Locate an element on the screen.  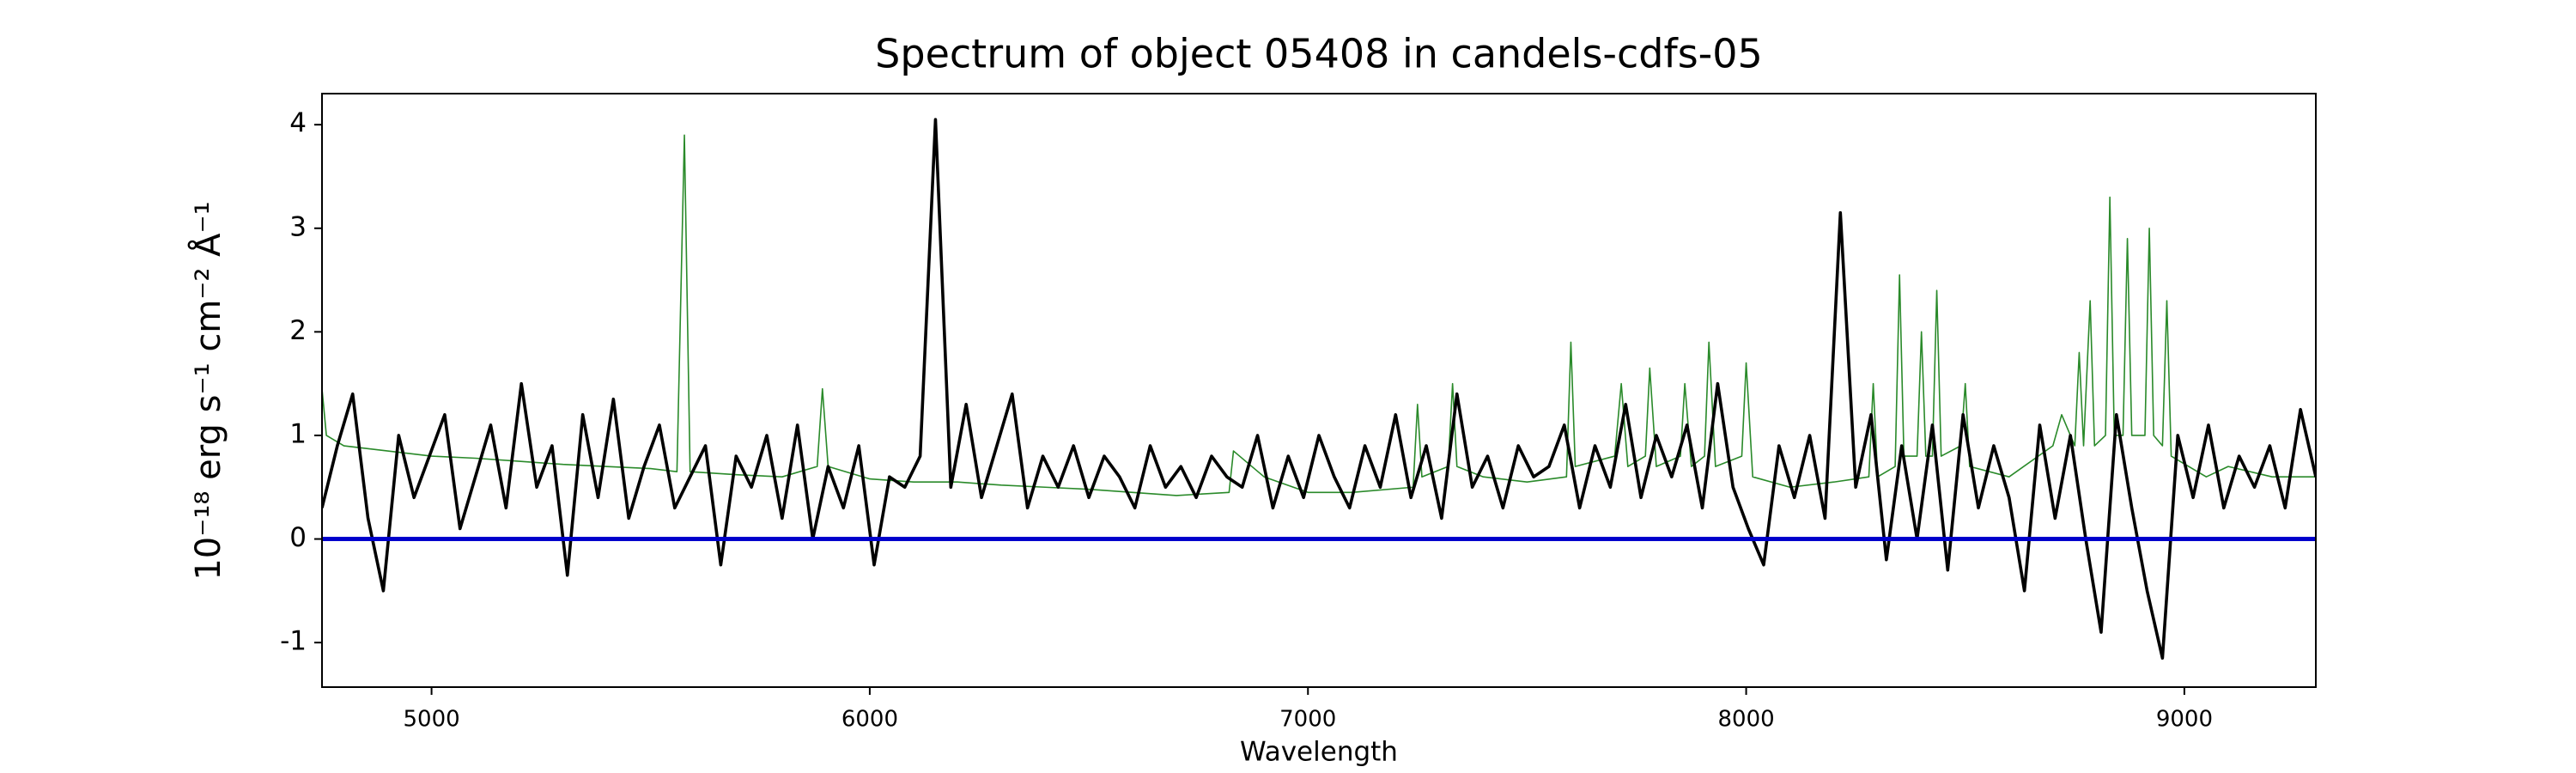
y-tick-label: 3 is located at coordinates (298, 227).